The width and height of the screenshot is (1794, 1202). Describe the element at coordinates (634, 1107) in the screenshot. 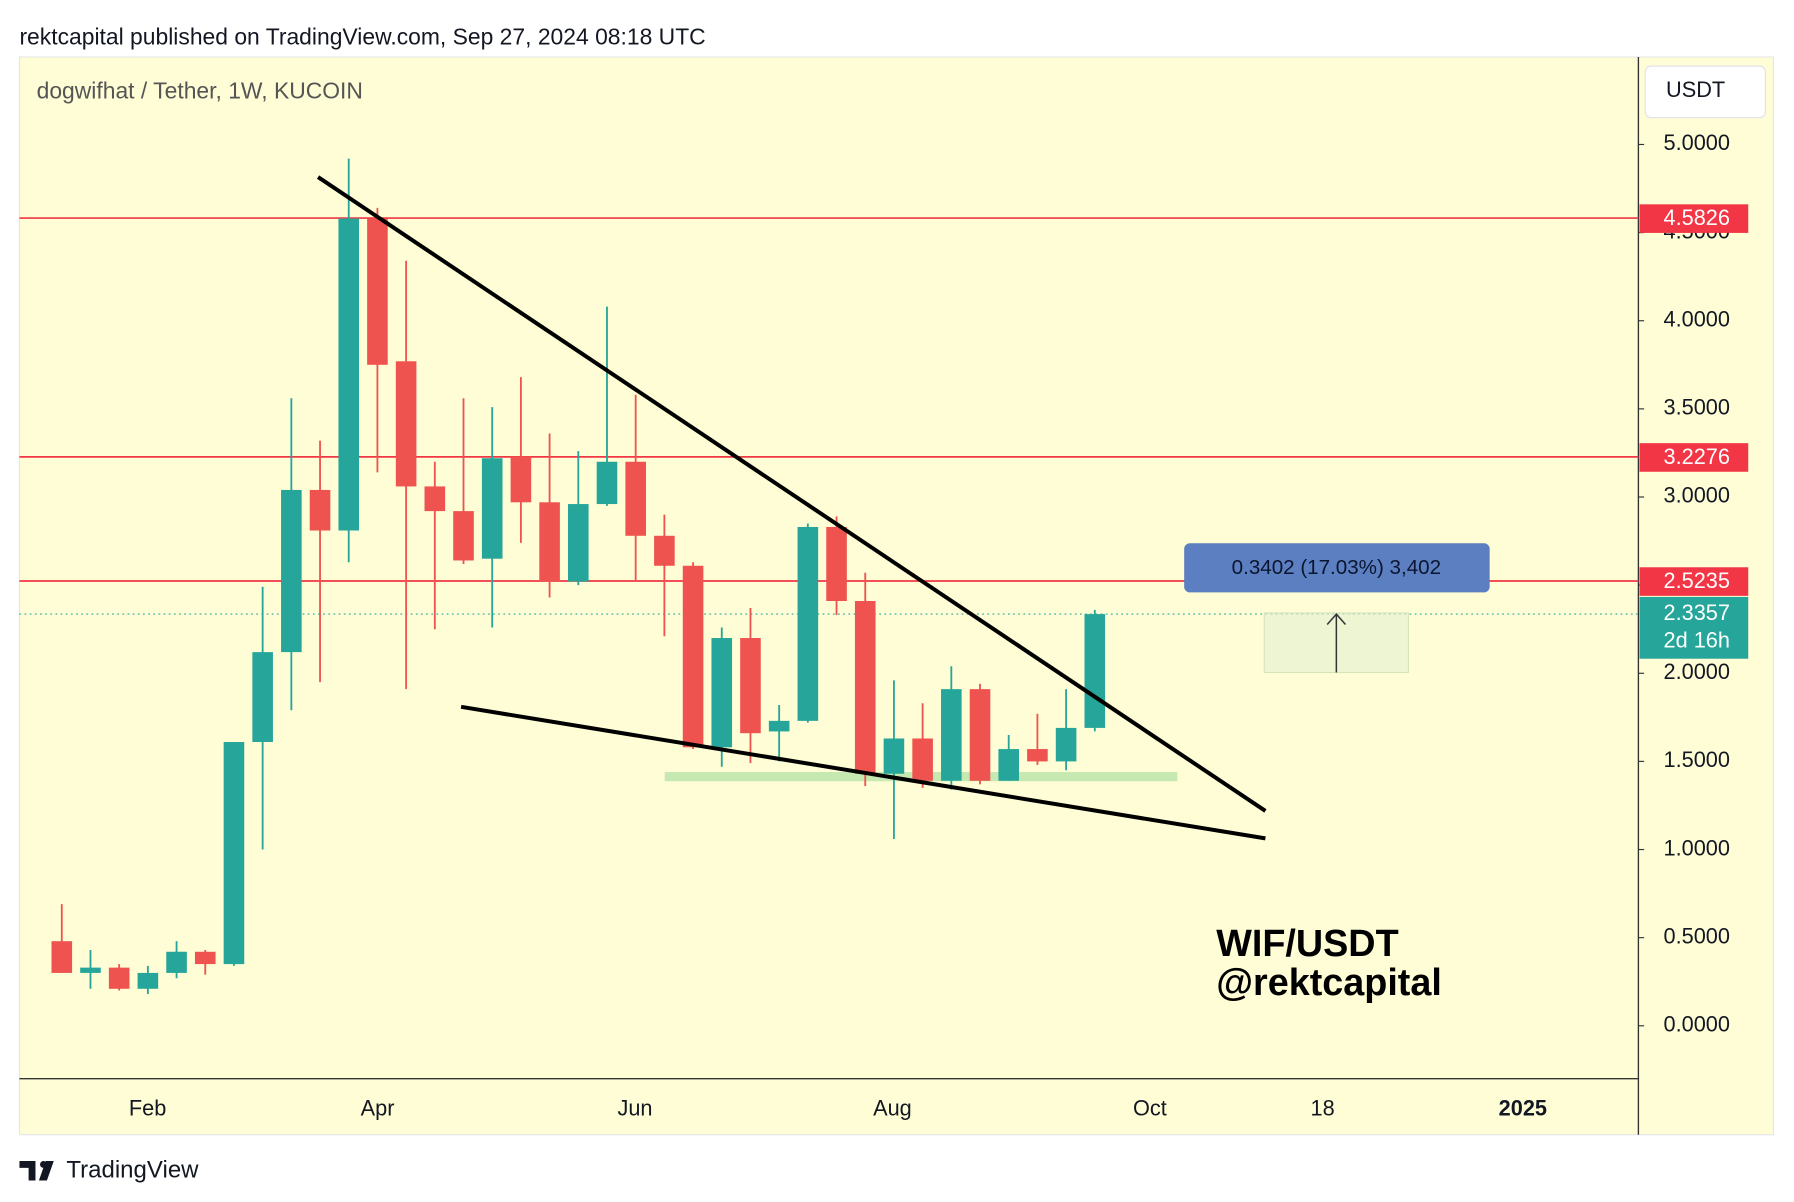

I see `x-tick-label: Jun` at that location.